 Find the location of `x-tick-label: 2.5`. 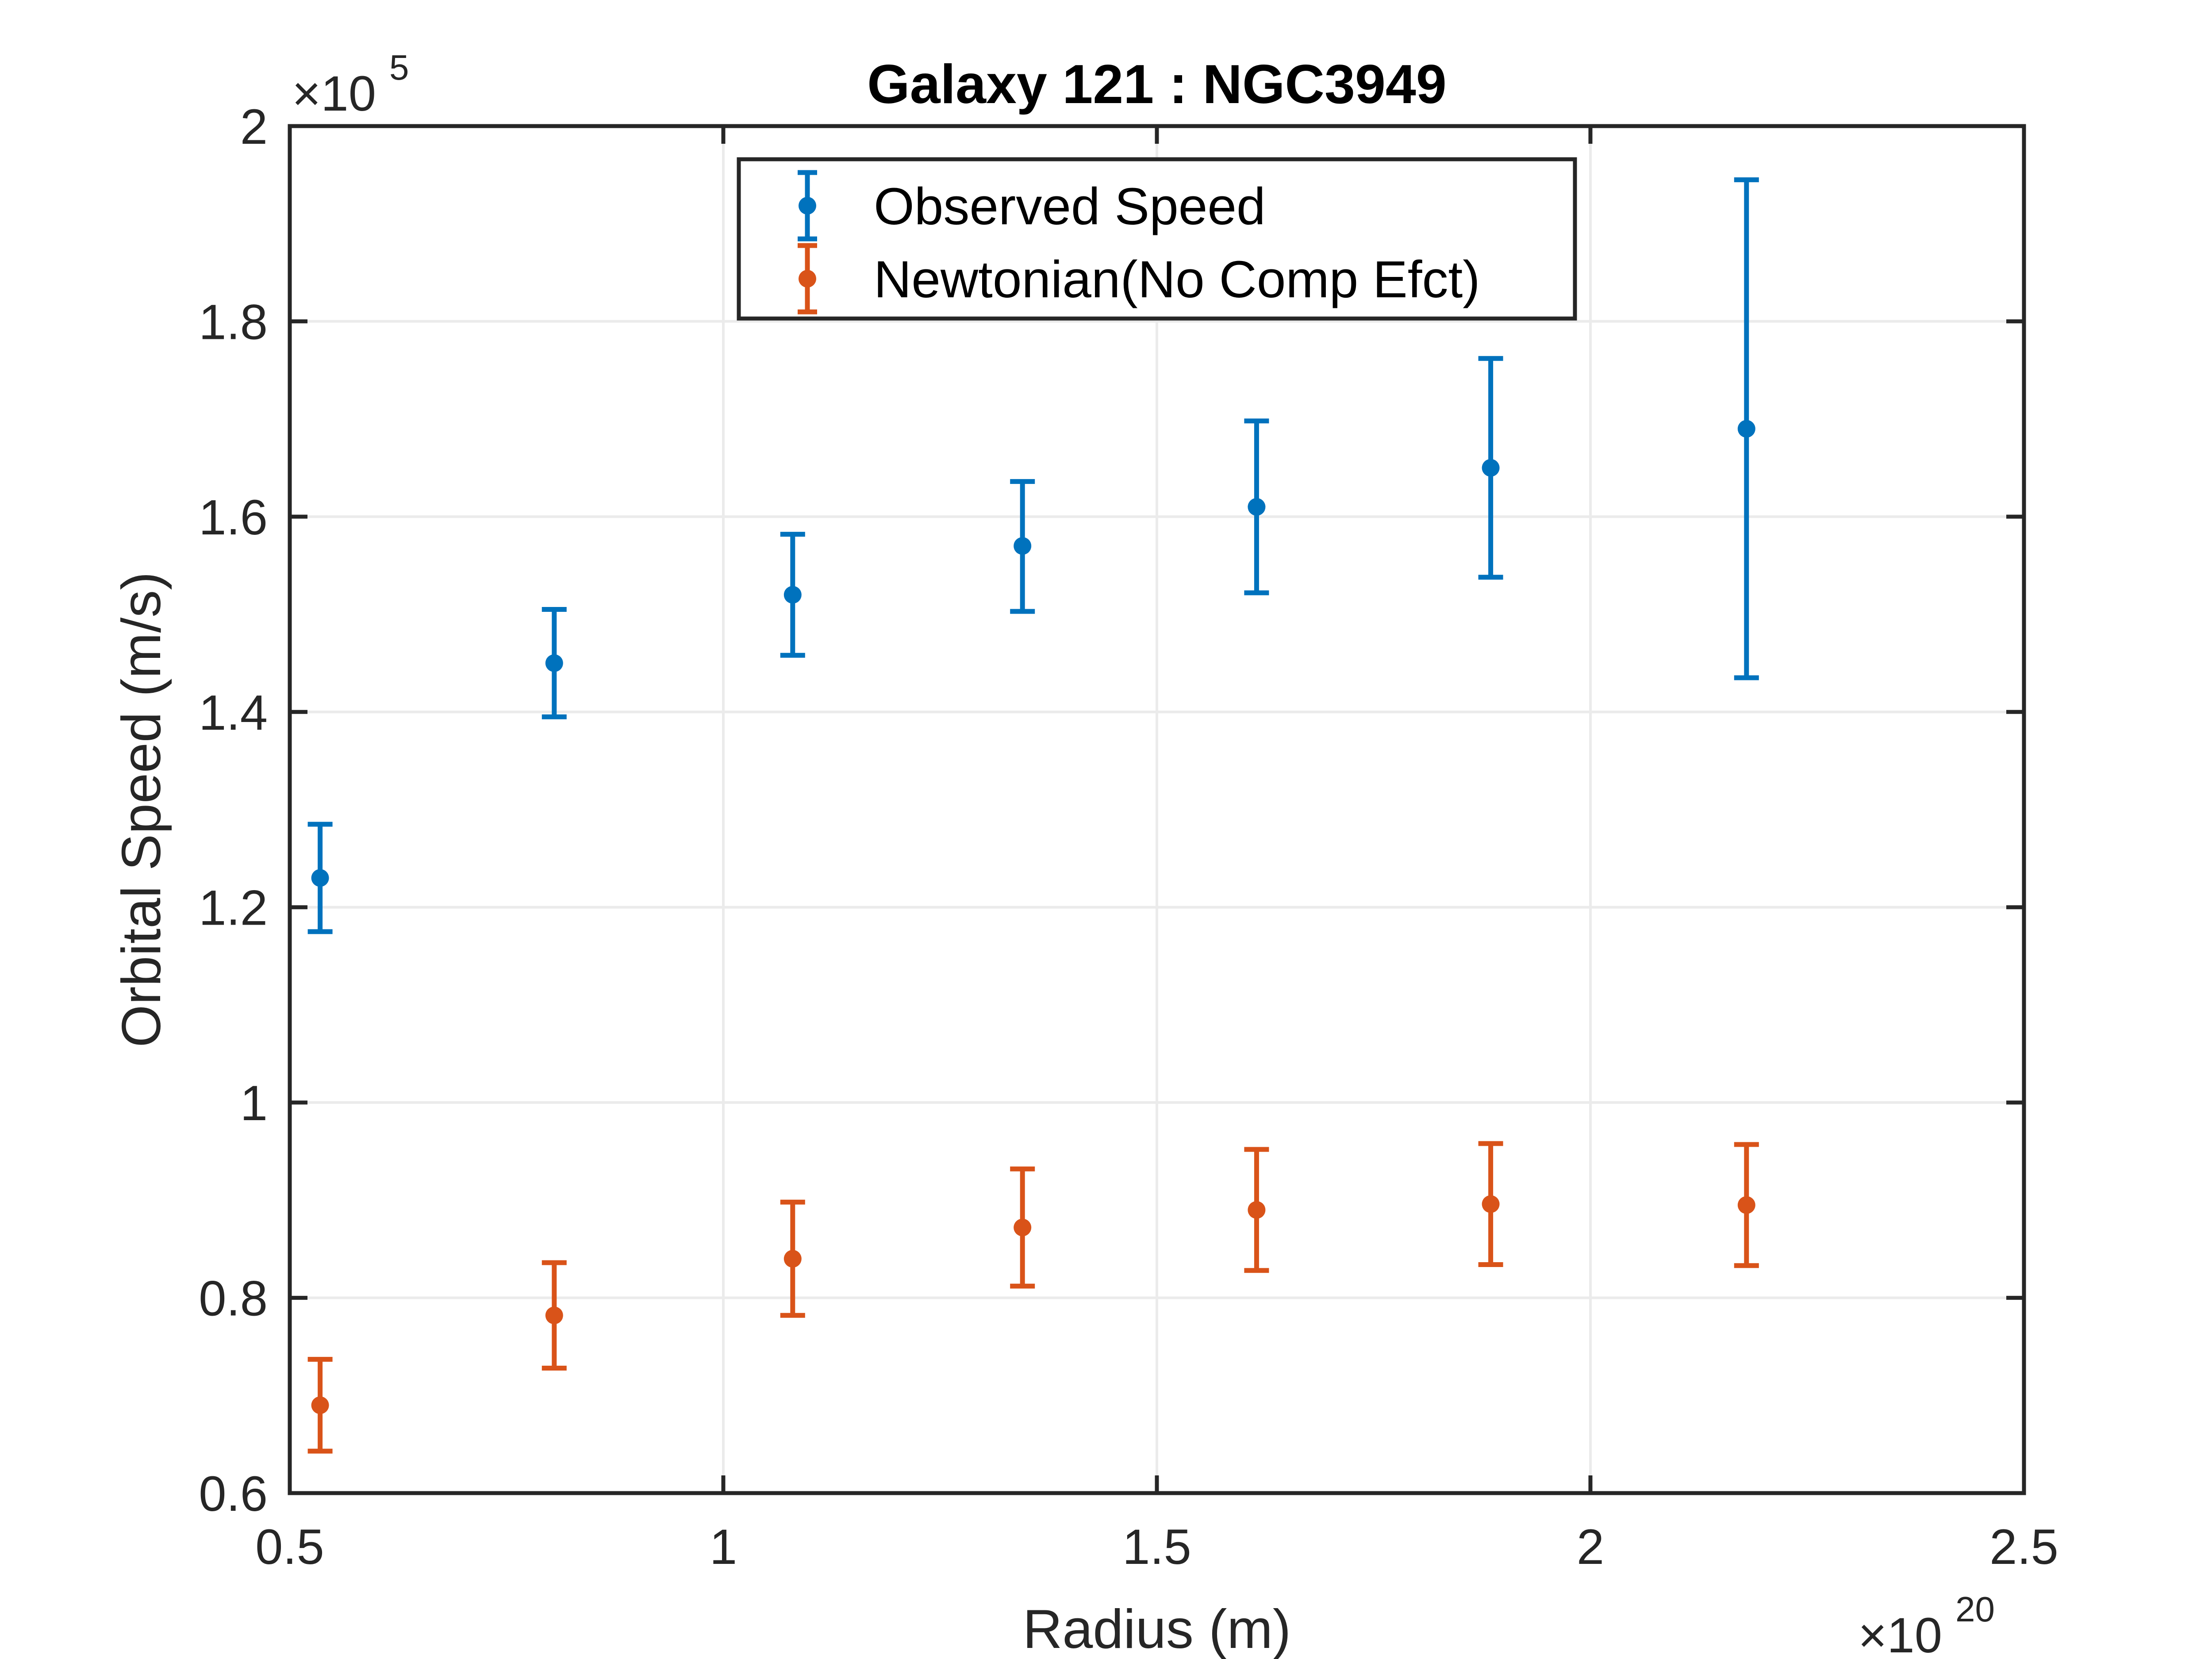

x-tick-label: 2.5 is located at coordinates (2024, 1547).